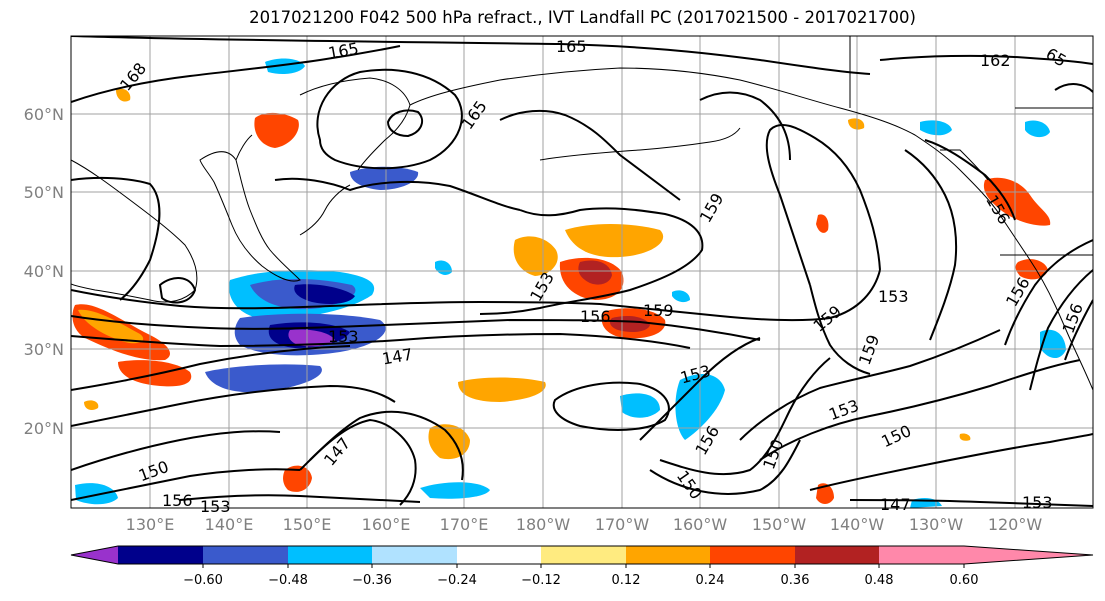 Image resolution: width=1105 pixels, height=601 pixels. What do you see at coordinates (150, 524) in the screenshot?
I see `lon-label: 130°E` at bounding box center [150, 524].